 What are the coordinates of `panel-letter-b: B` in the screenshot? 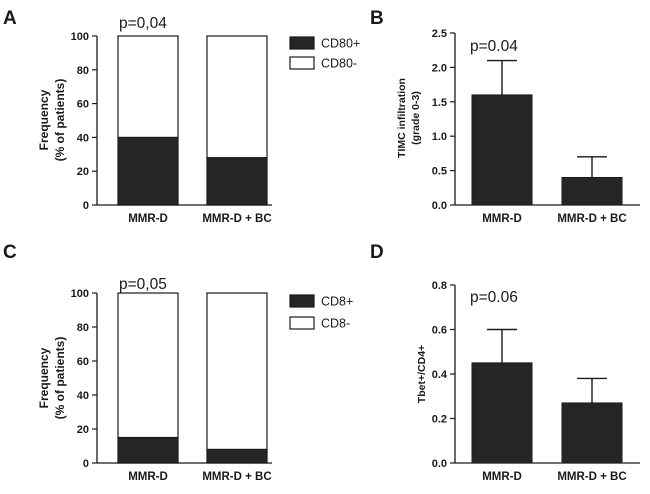 It's located at (377, 18).